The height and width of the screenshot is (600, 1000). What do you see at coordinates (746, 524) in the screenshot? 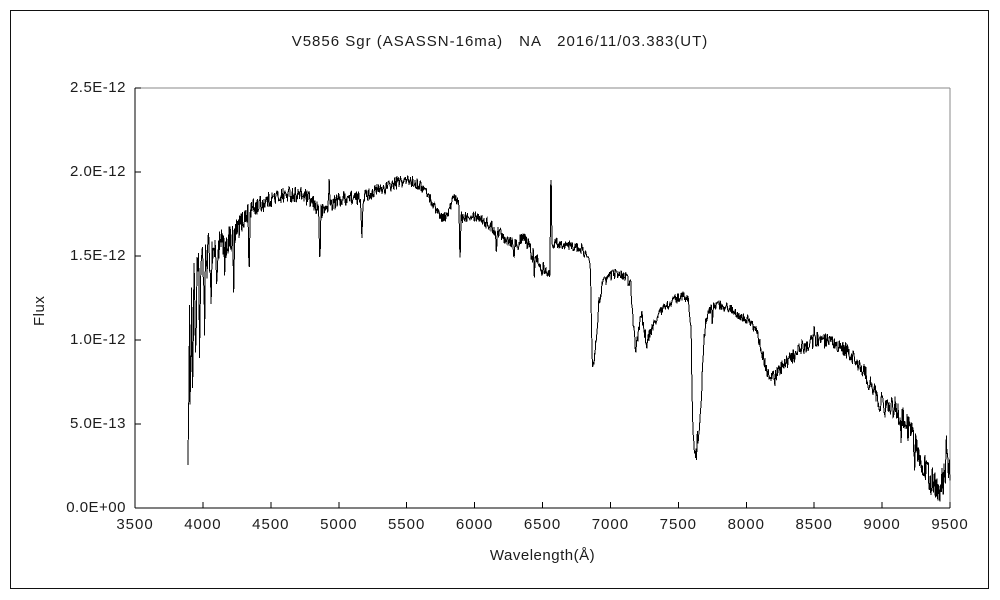
I see `x-tick-label: 8000` at bounding box center [746, 524].